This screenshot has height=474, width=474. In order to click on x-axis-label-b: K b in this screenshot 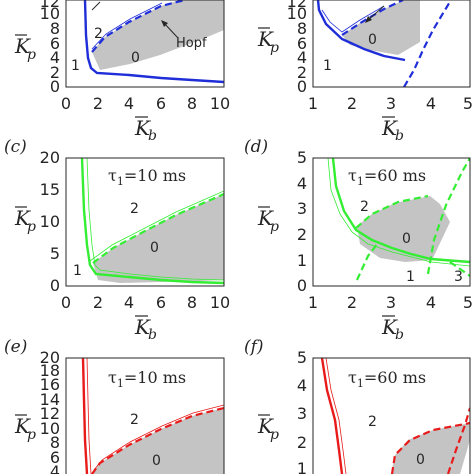, I will do `click(392, 130)`.